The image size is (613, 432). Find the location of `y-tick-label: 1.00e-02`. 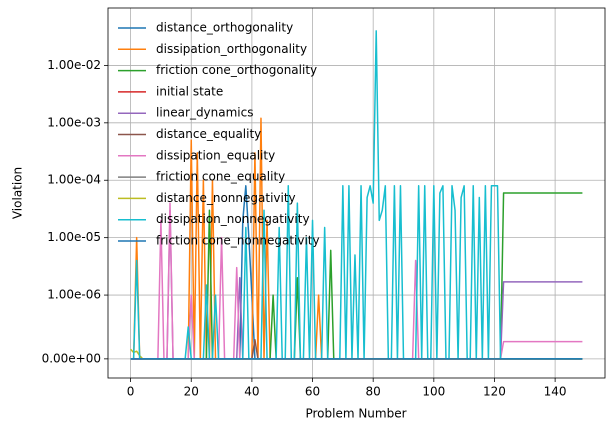

y-tick-label: 1.00e-02 is located at coordinates (74, 65).